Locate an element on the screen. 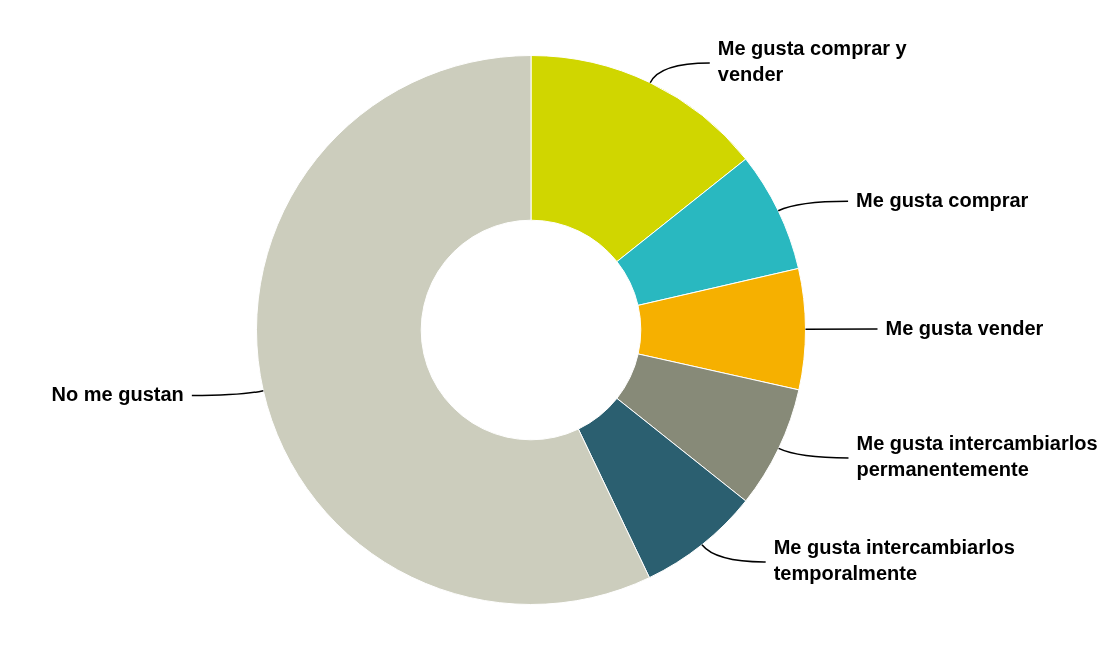 The height and width of the screenshot is (668, 1107). slice-label: Me gusta comprar is located at coordinates (942, 199).